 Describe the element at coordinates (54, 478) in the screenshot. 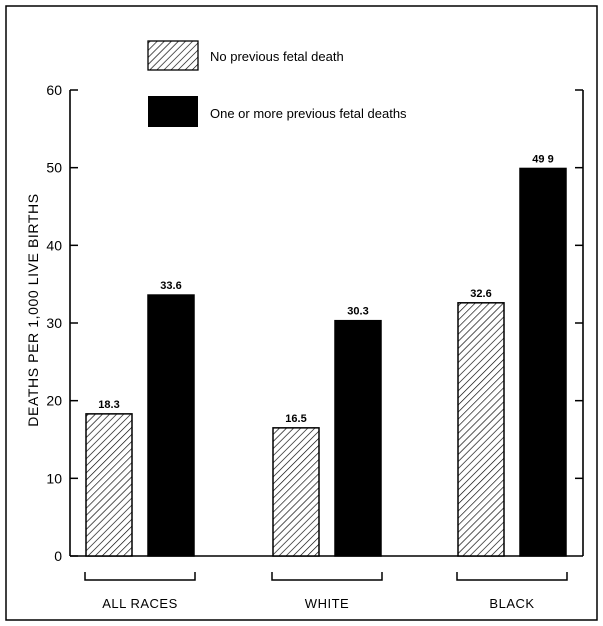

I see `y-tick-label-1: 10` at that location.